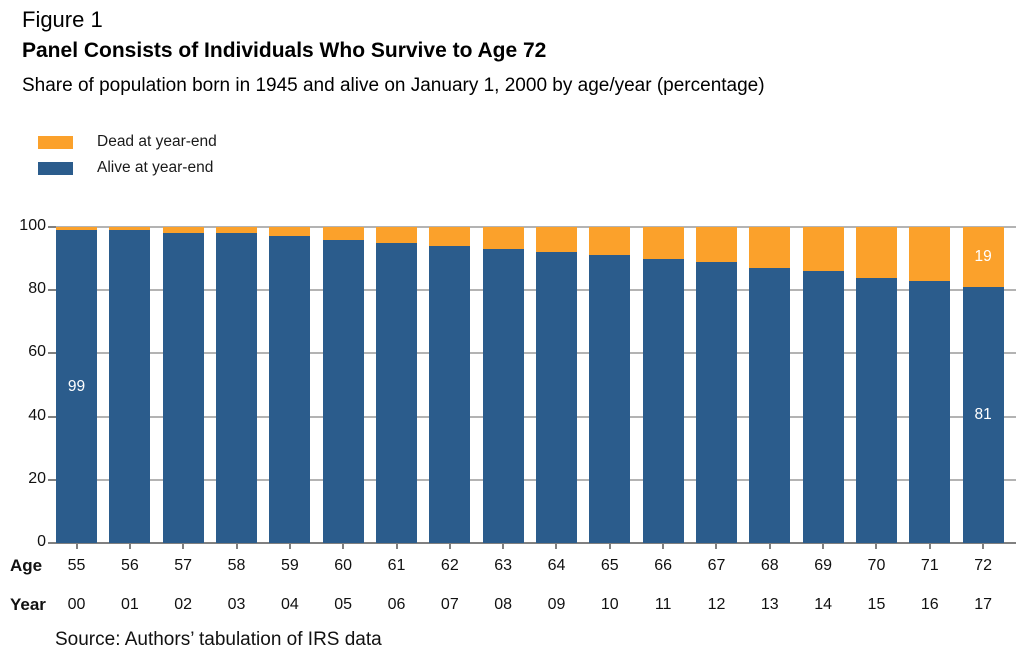  I want to click on x-axis-line, so click(536, 543).